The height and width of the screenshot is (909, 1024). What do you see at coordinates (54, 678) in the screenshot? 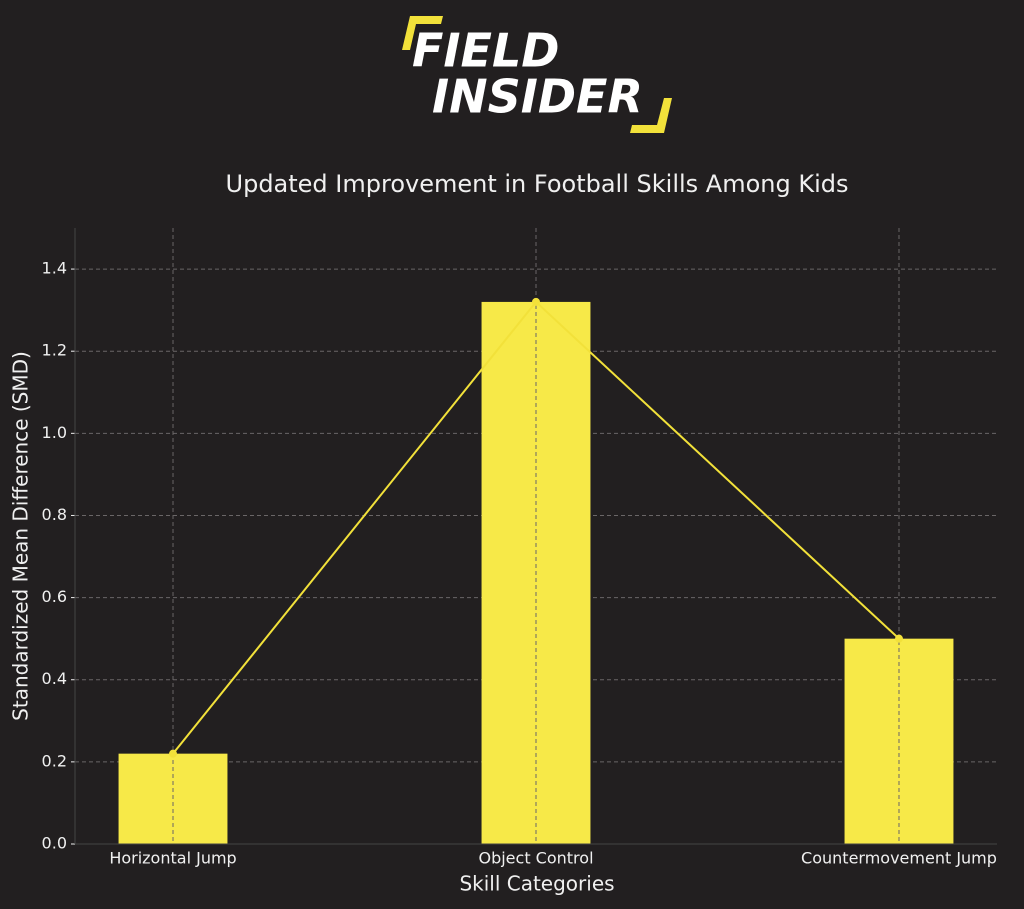
I see `y-tick-label: 0.4` at bounding box center [54, 678].